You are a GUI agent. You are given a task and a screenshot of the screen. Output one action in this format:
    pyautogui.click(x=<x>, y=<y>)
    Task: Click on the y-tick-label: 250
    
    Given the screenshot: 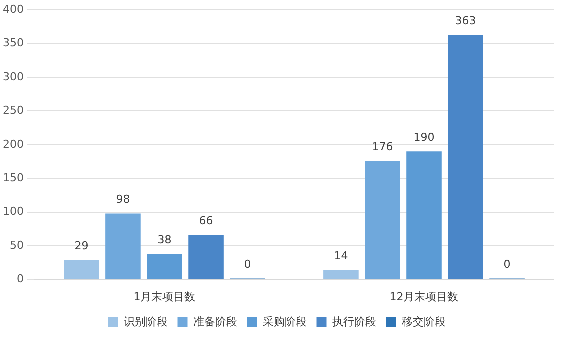 What is the action you would take?
    pyautogui.click(x=13, y=111)
    